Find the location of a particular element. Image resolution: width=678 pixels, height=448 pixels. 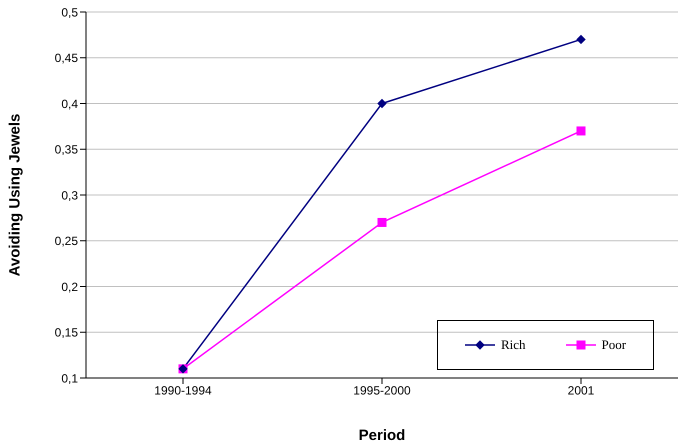

legend-label: Rich is located at coordinates (513, 345).